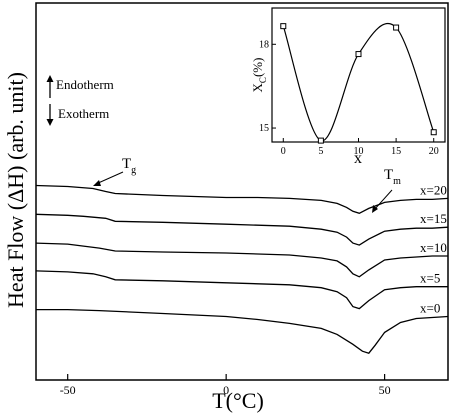 The width and height of the screenshot is (474, 413). I want to click on inset-plot-frame, so click(358, 75).